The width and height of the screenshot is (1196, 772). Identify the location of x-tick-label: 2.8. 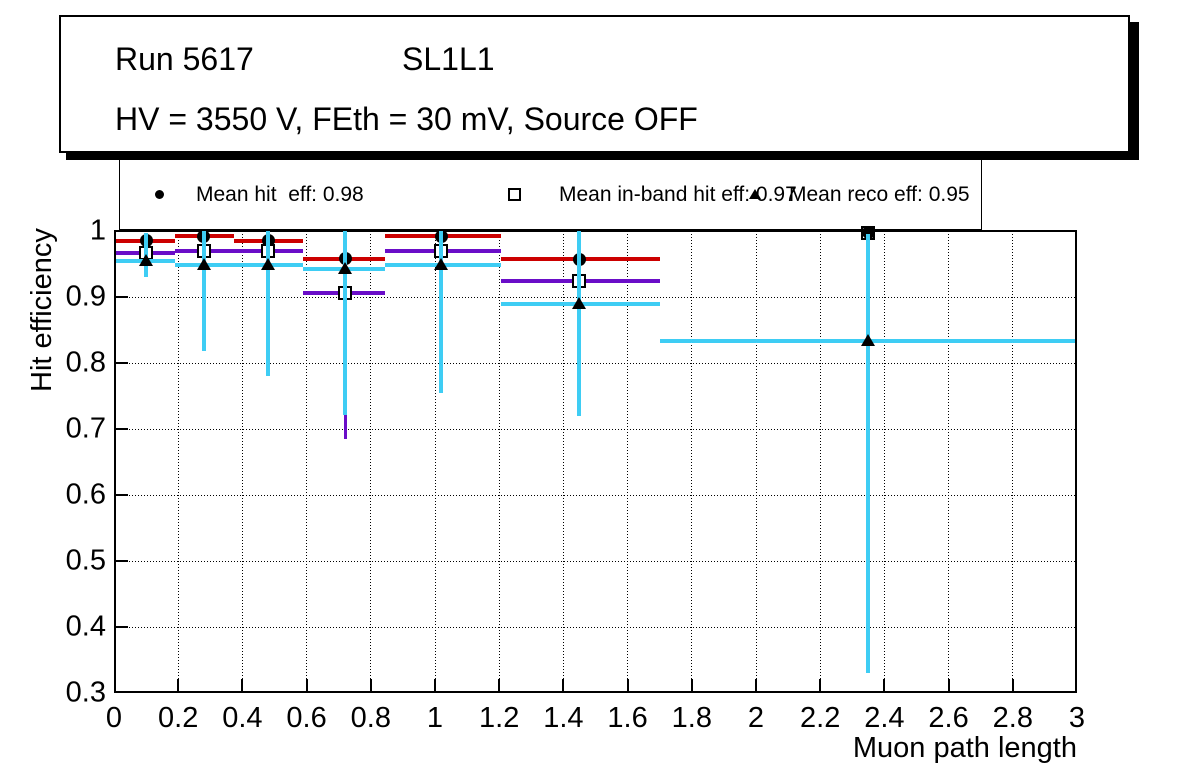
(1012, 718).